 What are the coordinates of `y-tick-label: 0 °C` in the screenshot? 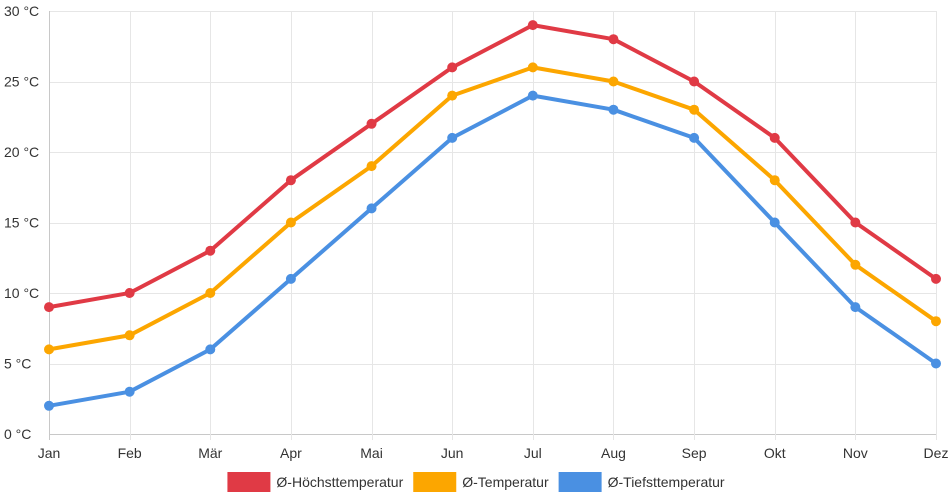 It's located at (17, 434).